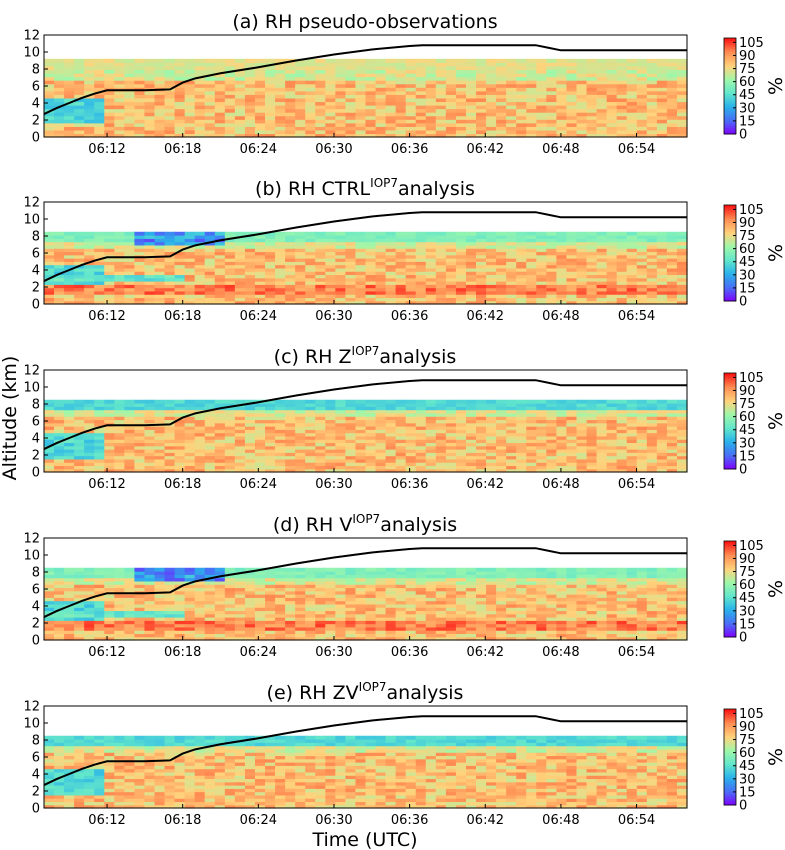 This screenshot has height=850, width=785. What do you see at coordinates (365, 246) in the screenshot?
I see `track-line` at bounding box center [365, 246].